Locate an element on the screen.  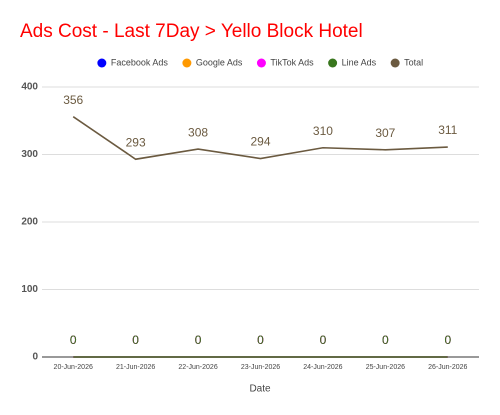
x-tick-label: 20-Jun-2026 is located at coordinates (73, 367).